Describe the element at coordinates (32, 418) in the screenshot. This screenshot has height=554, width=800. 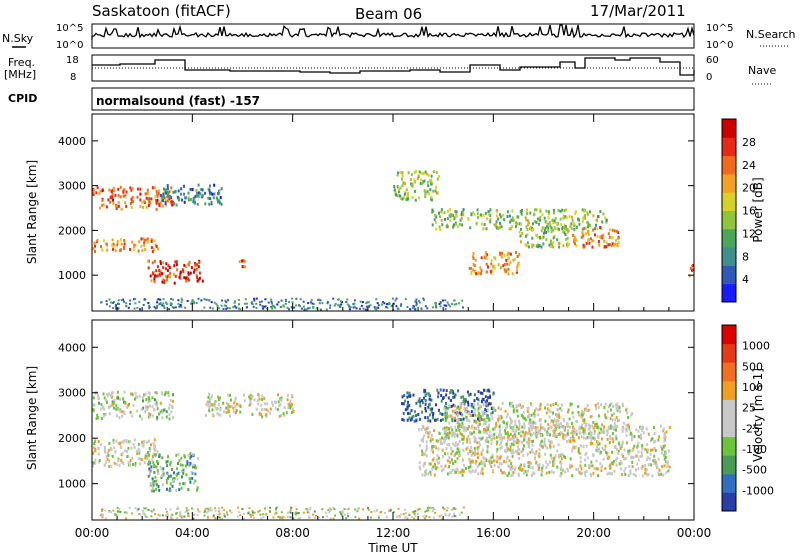
I see `velocity-ylabel: Slant Range [km]` at that location.